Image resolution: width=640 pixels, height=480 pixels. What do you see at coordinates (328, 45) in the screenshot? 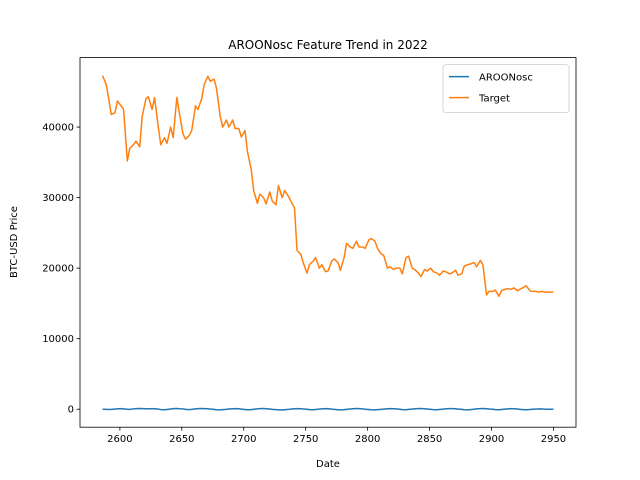
I see `chart-title: AROONosc Feature Trend in 2022` at bounding box center [328, 45].